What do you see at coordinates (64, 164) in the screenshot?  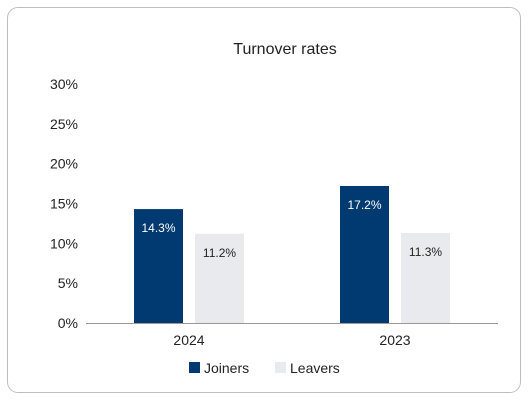 I see `y-tick-label: 20%` at bounding box center [64, 164].